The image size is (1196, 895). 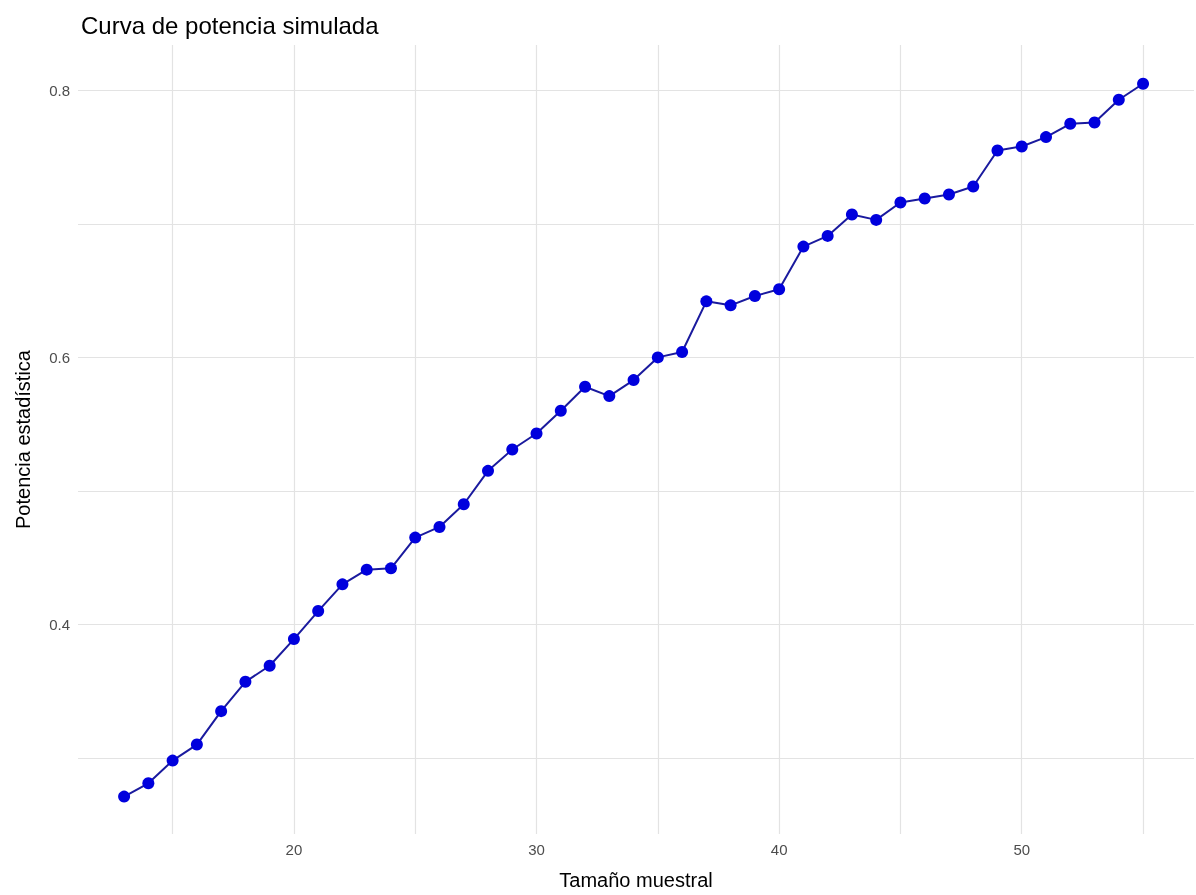 I want to click on x-tick-label: 30, so click(x=536, y=849).